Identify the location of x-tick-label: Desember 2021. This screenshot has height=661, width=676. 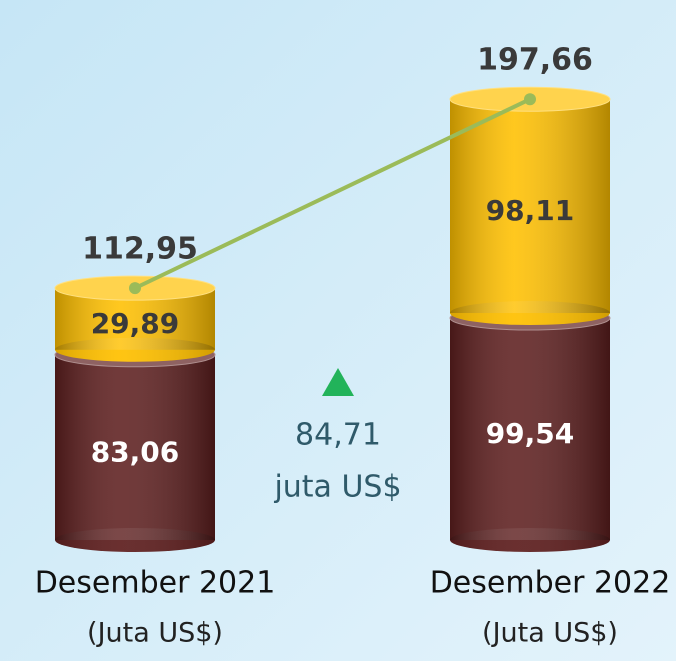
(155, 583).